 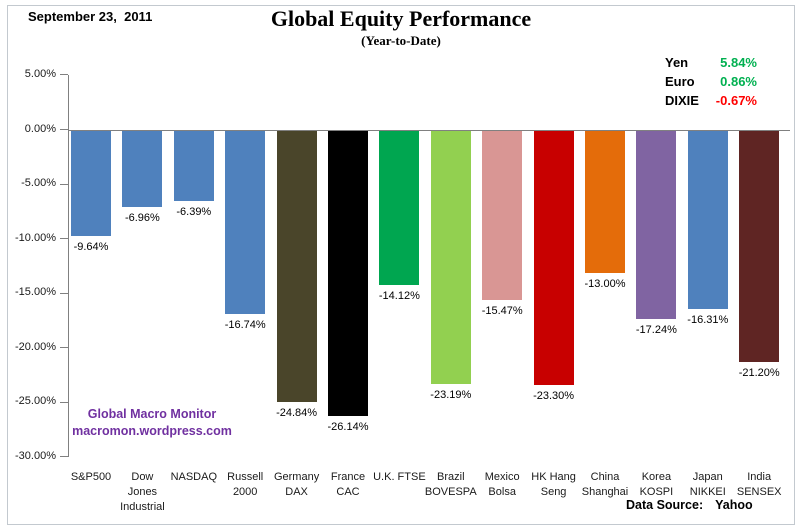 What do you see at coordinates (142, 477) in the screenshot?
I see `x-axis-category-line: Dow` at bounding box center [142, 477].